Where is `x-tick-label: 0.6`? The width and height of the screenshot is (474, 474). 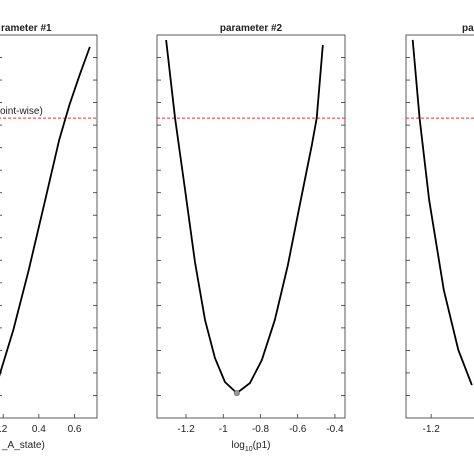 x-tick-label: 0.6 is located at coordinates (75, 429).